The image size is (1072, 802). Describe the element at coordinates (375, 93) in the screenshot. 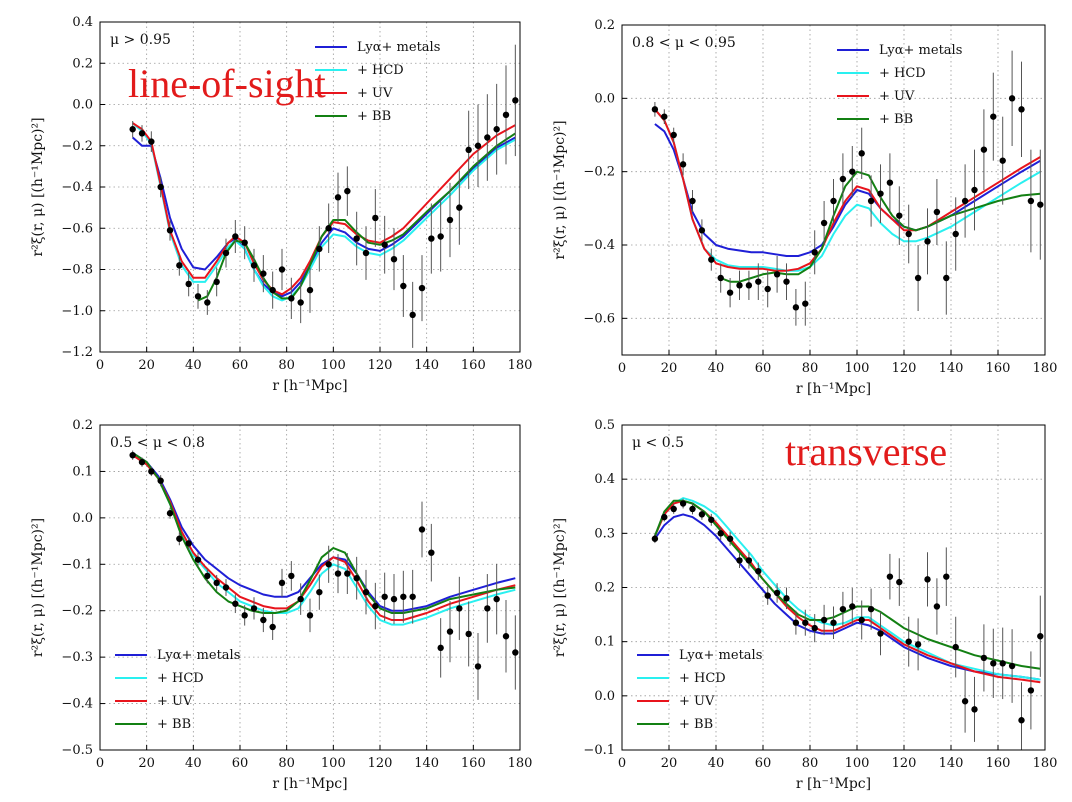

I see `legend-label: + UV` at that location.